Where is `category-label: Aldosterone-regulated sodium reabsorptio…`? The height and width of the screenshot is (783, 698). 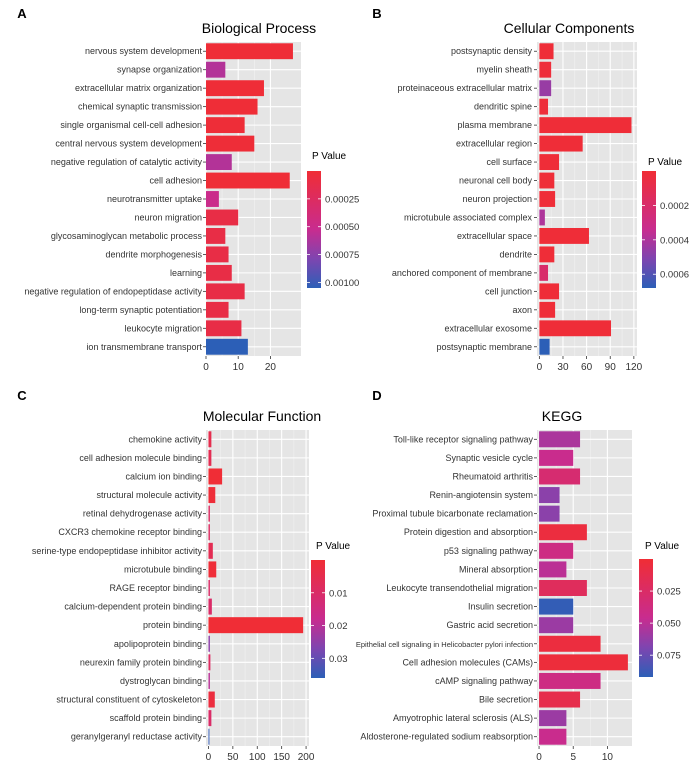
category-label: Aldosterone-regulated sodium reabsorptio… is located at coordinates (446, 737).